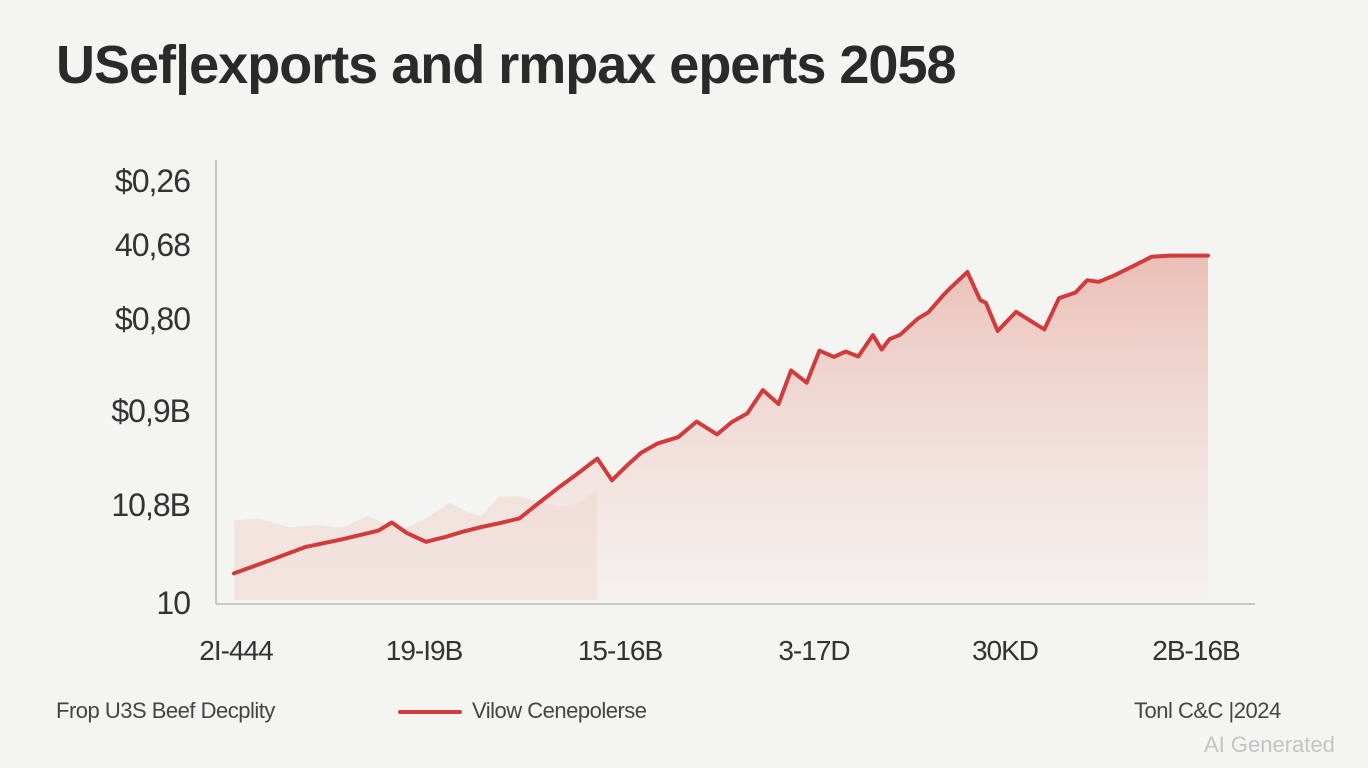 The height and width of the screenshot is (768, 1368). Describe the element at coordinates (236, 650) in the screenshot. I see `x-tick-label: 2I-444` at that location.